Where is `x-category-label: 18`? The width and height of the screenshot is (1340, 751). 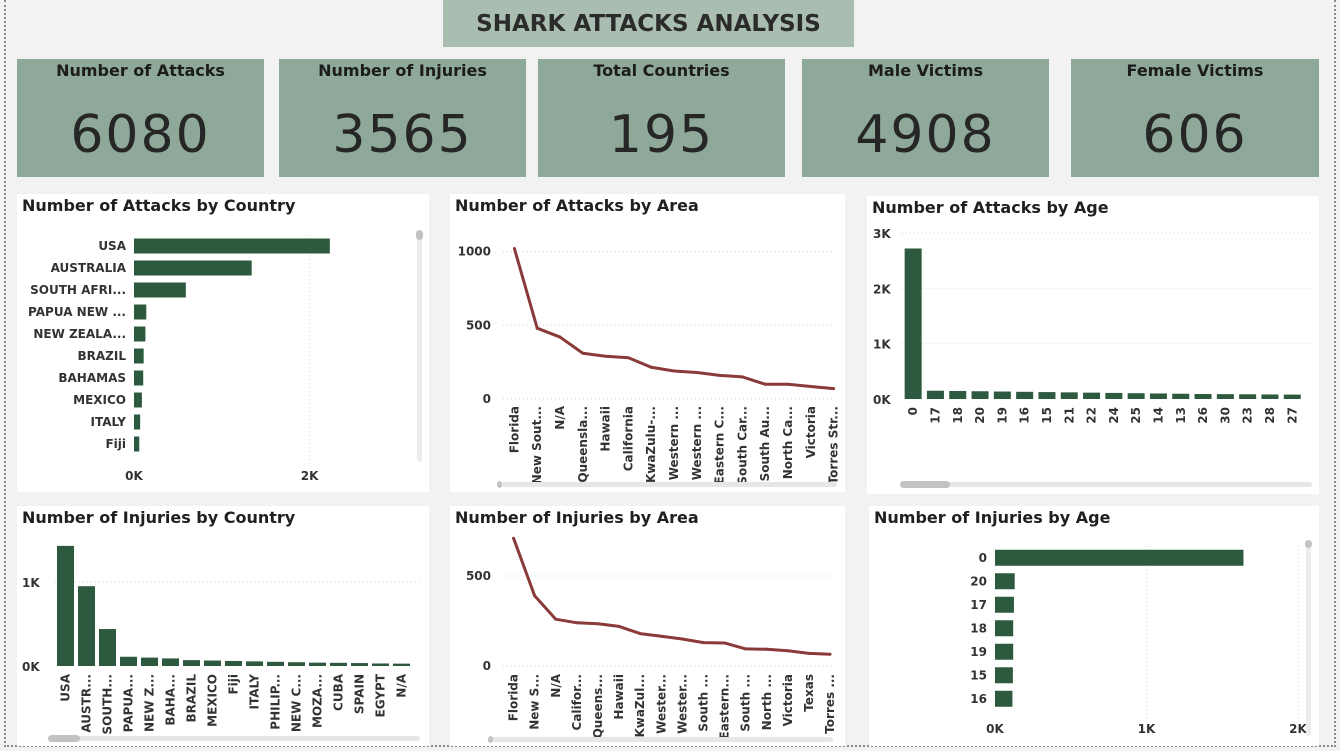
x-category-label: 18 is located at coordinates (958, 415).